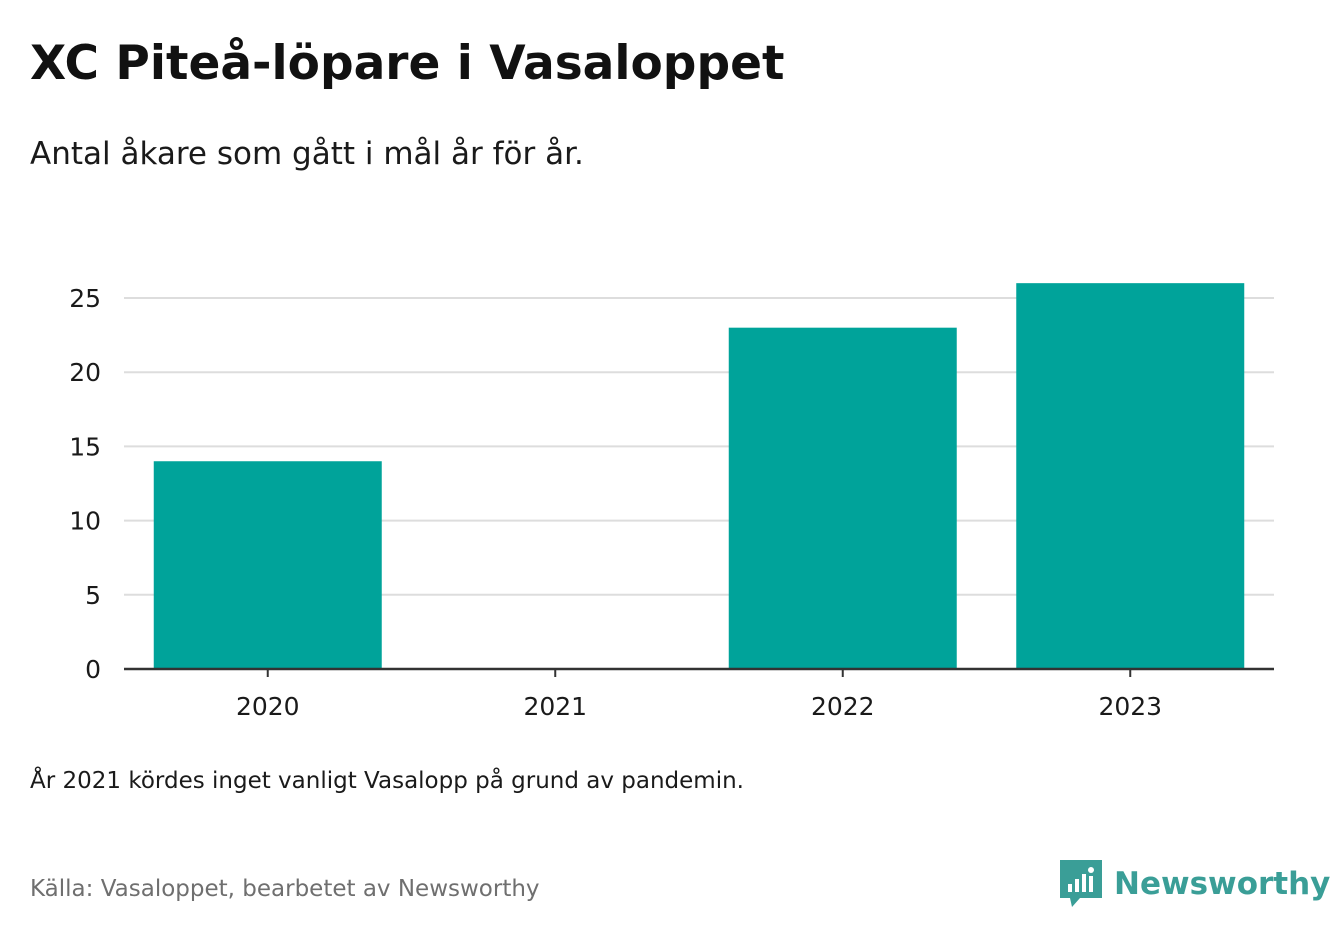 Image resolution: width=1340 pixels, height=940 pixels. I want to click on chart-subtitle: Antal åkare som gått i mål år för år., so click(307, 154).